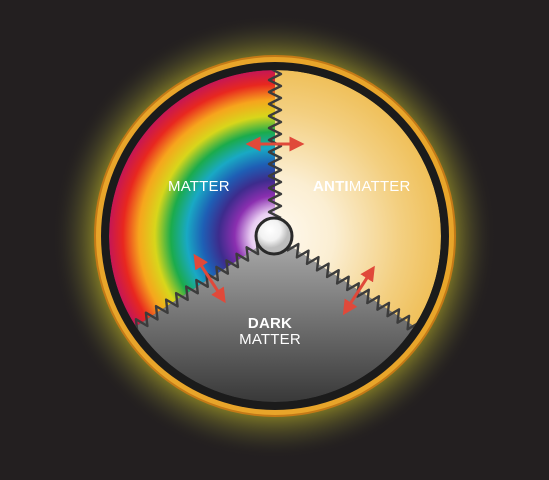 The image size is (549, 480). I want to click on antimatter-label: ANTIMATTER, so click(362, 186).